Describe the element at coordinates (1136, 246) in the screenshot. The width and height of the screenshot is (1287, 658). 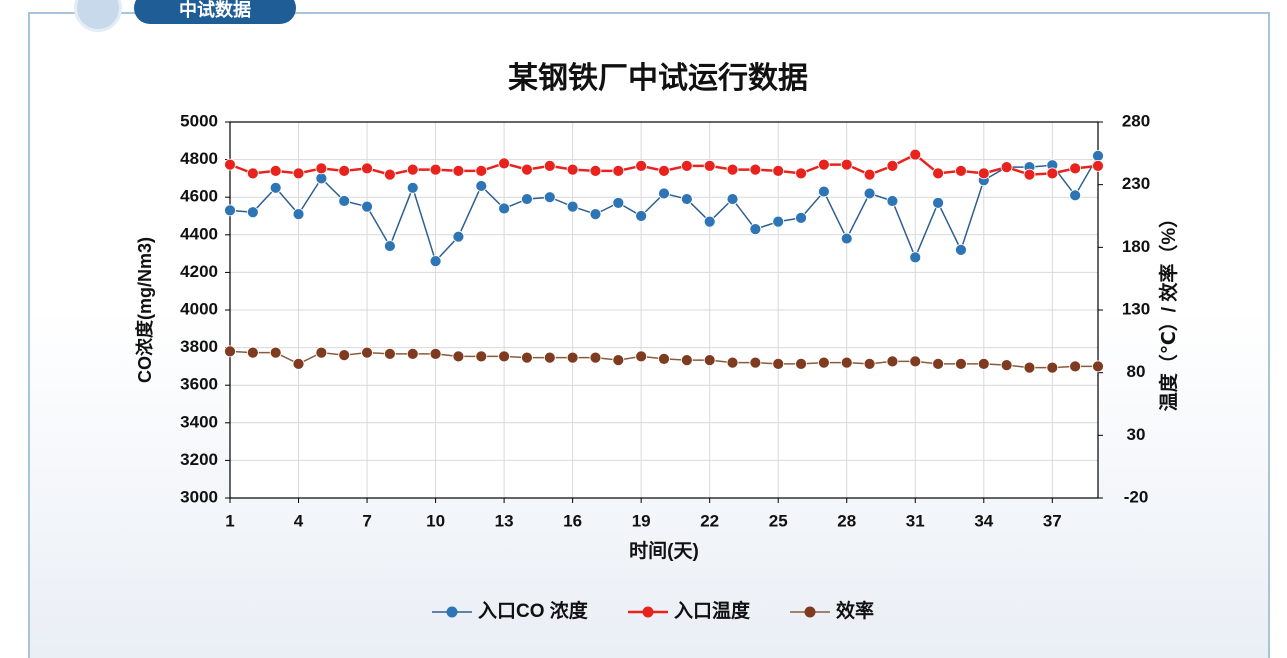
I see `y2-tick-label: 180` at that location.